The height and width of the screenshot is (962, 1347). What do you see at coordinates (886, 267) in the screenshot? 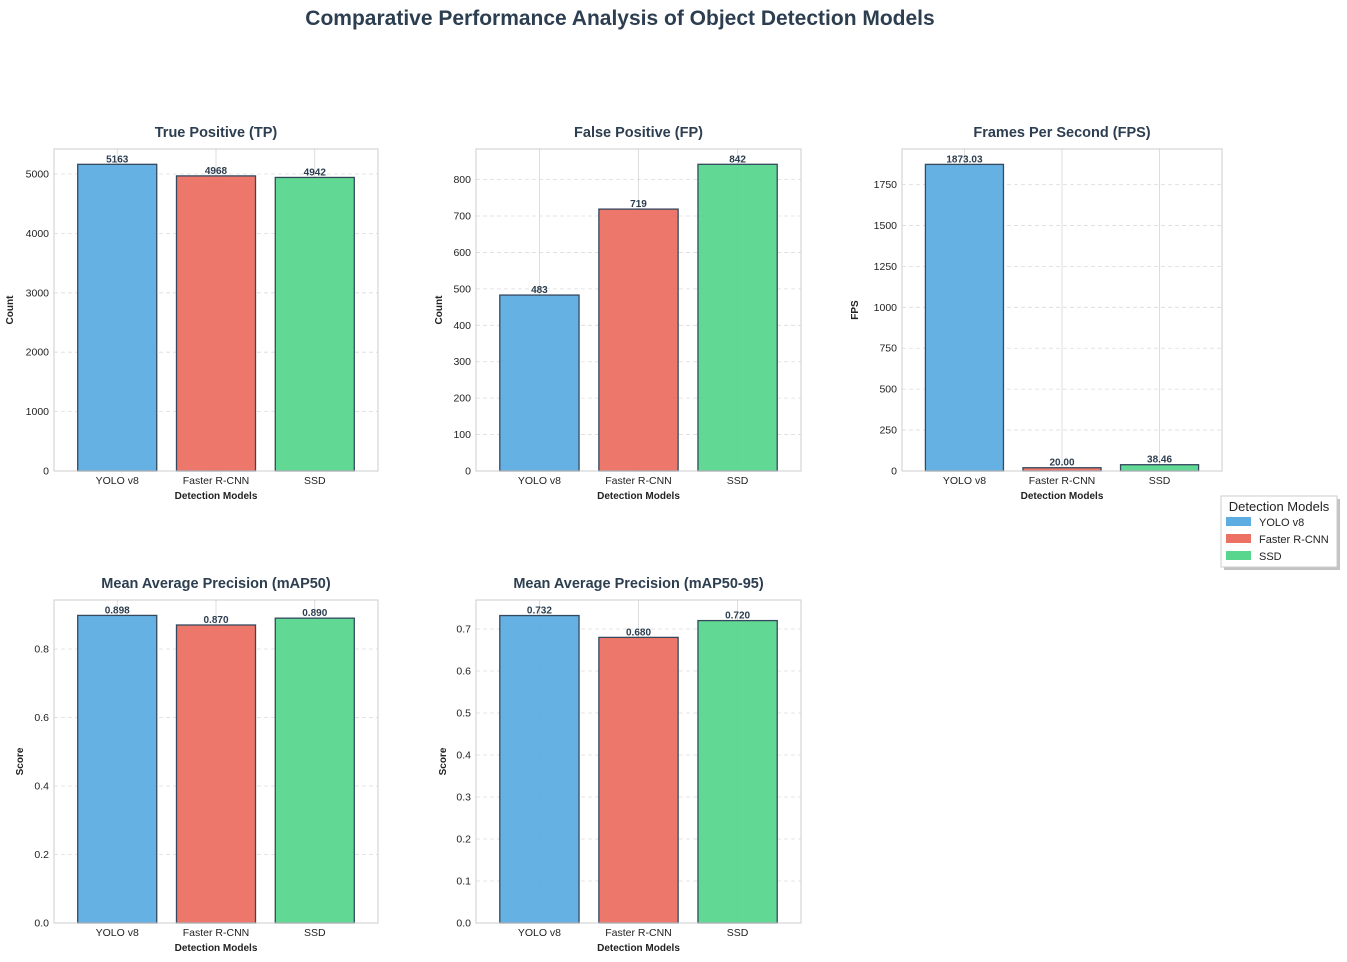
I see `y-tick-label: 1250` at bounding box center [886, 267].